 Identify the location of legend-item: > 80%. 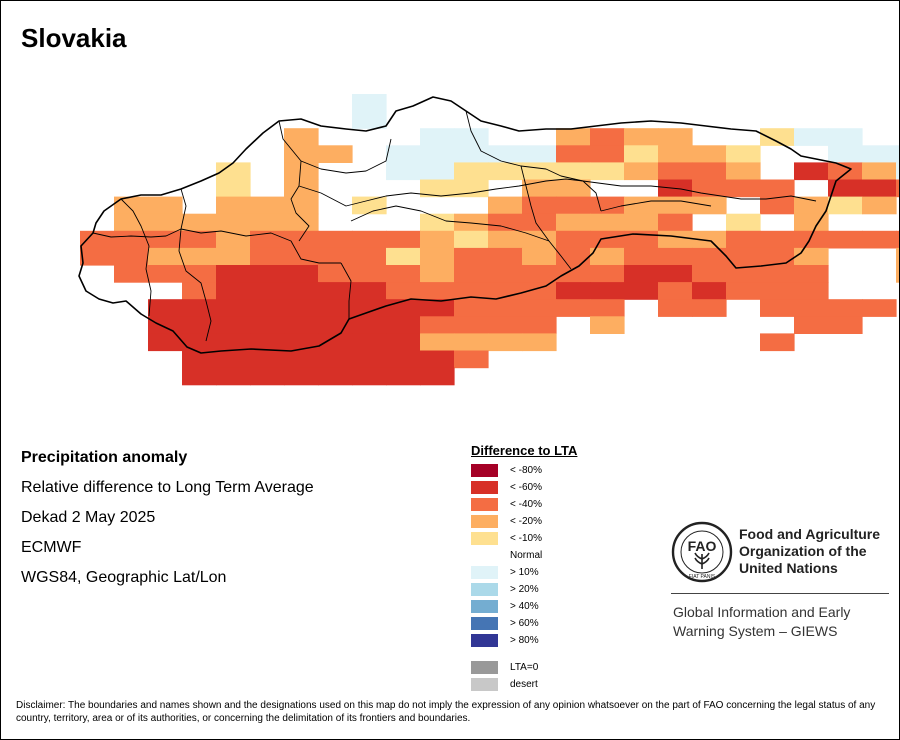
(524, 640).